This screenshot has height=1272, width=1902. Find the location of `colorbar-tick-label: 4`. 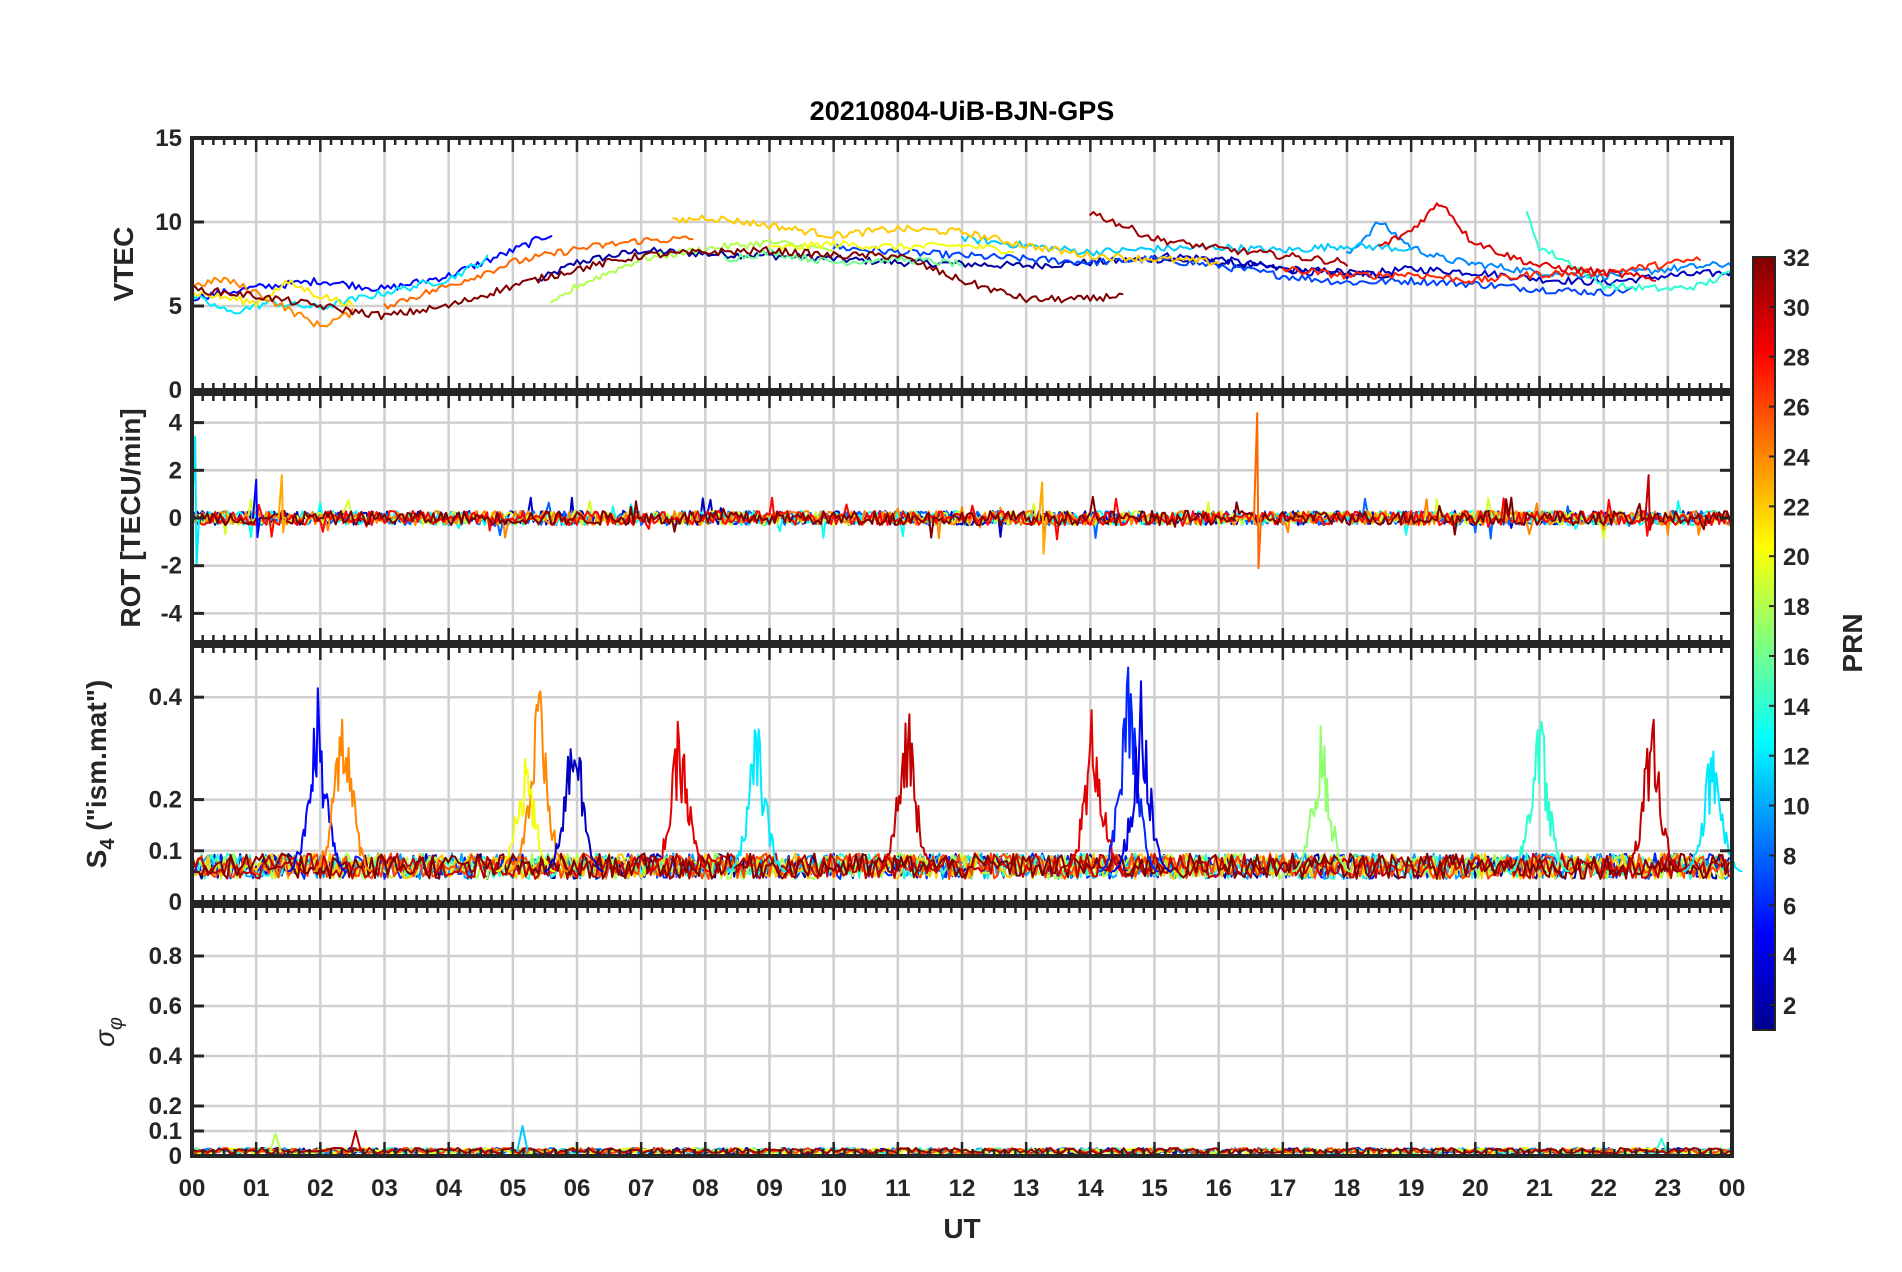

colorbar-tick-label: 4 is located at coordinates (1790, 956).